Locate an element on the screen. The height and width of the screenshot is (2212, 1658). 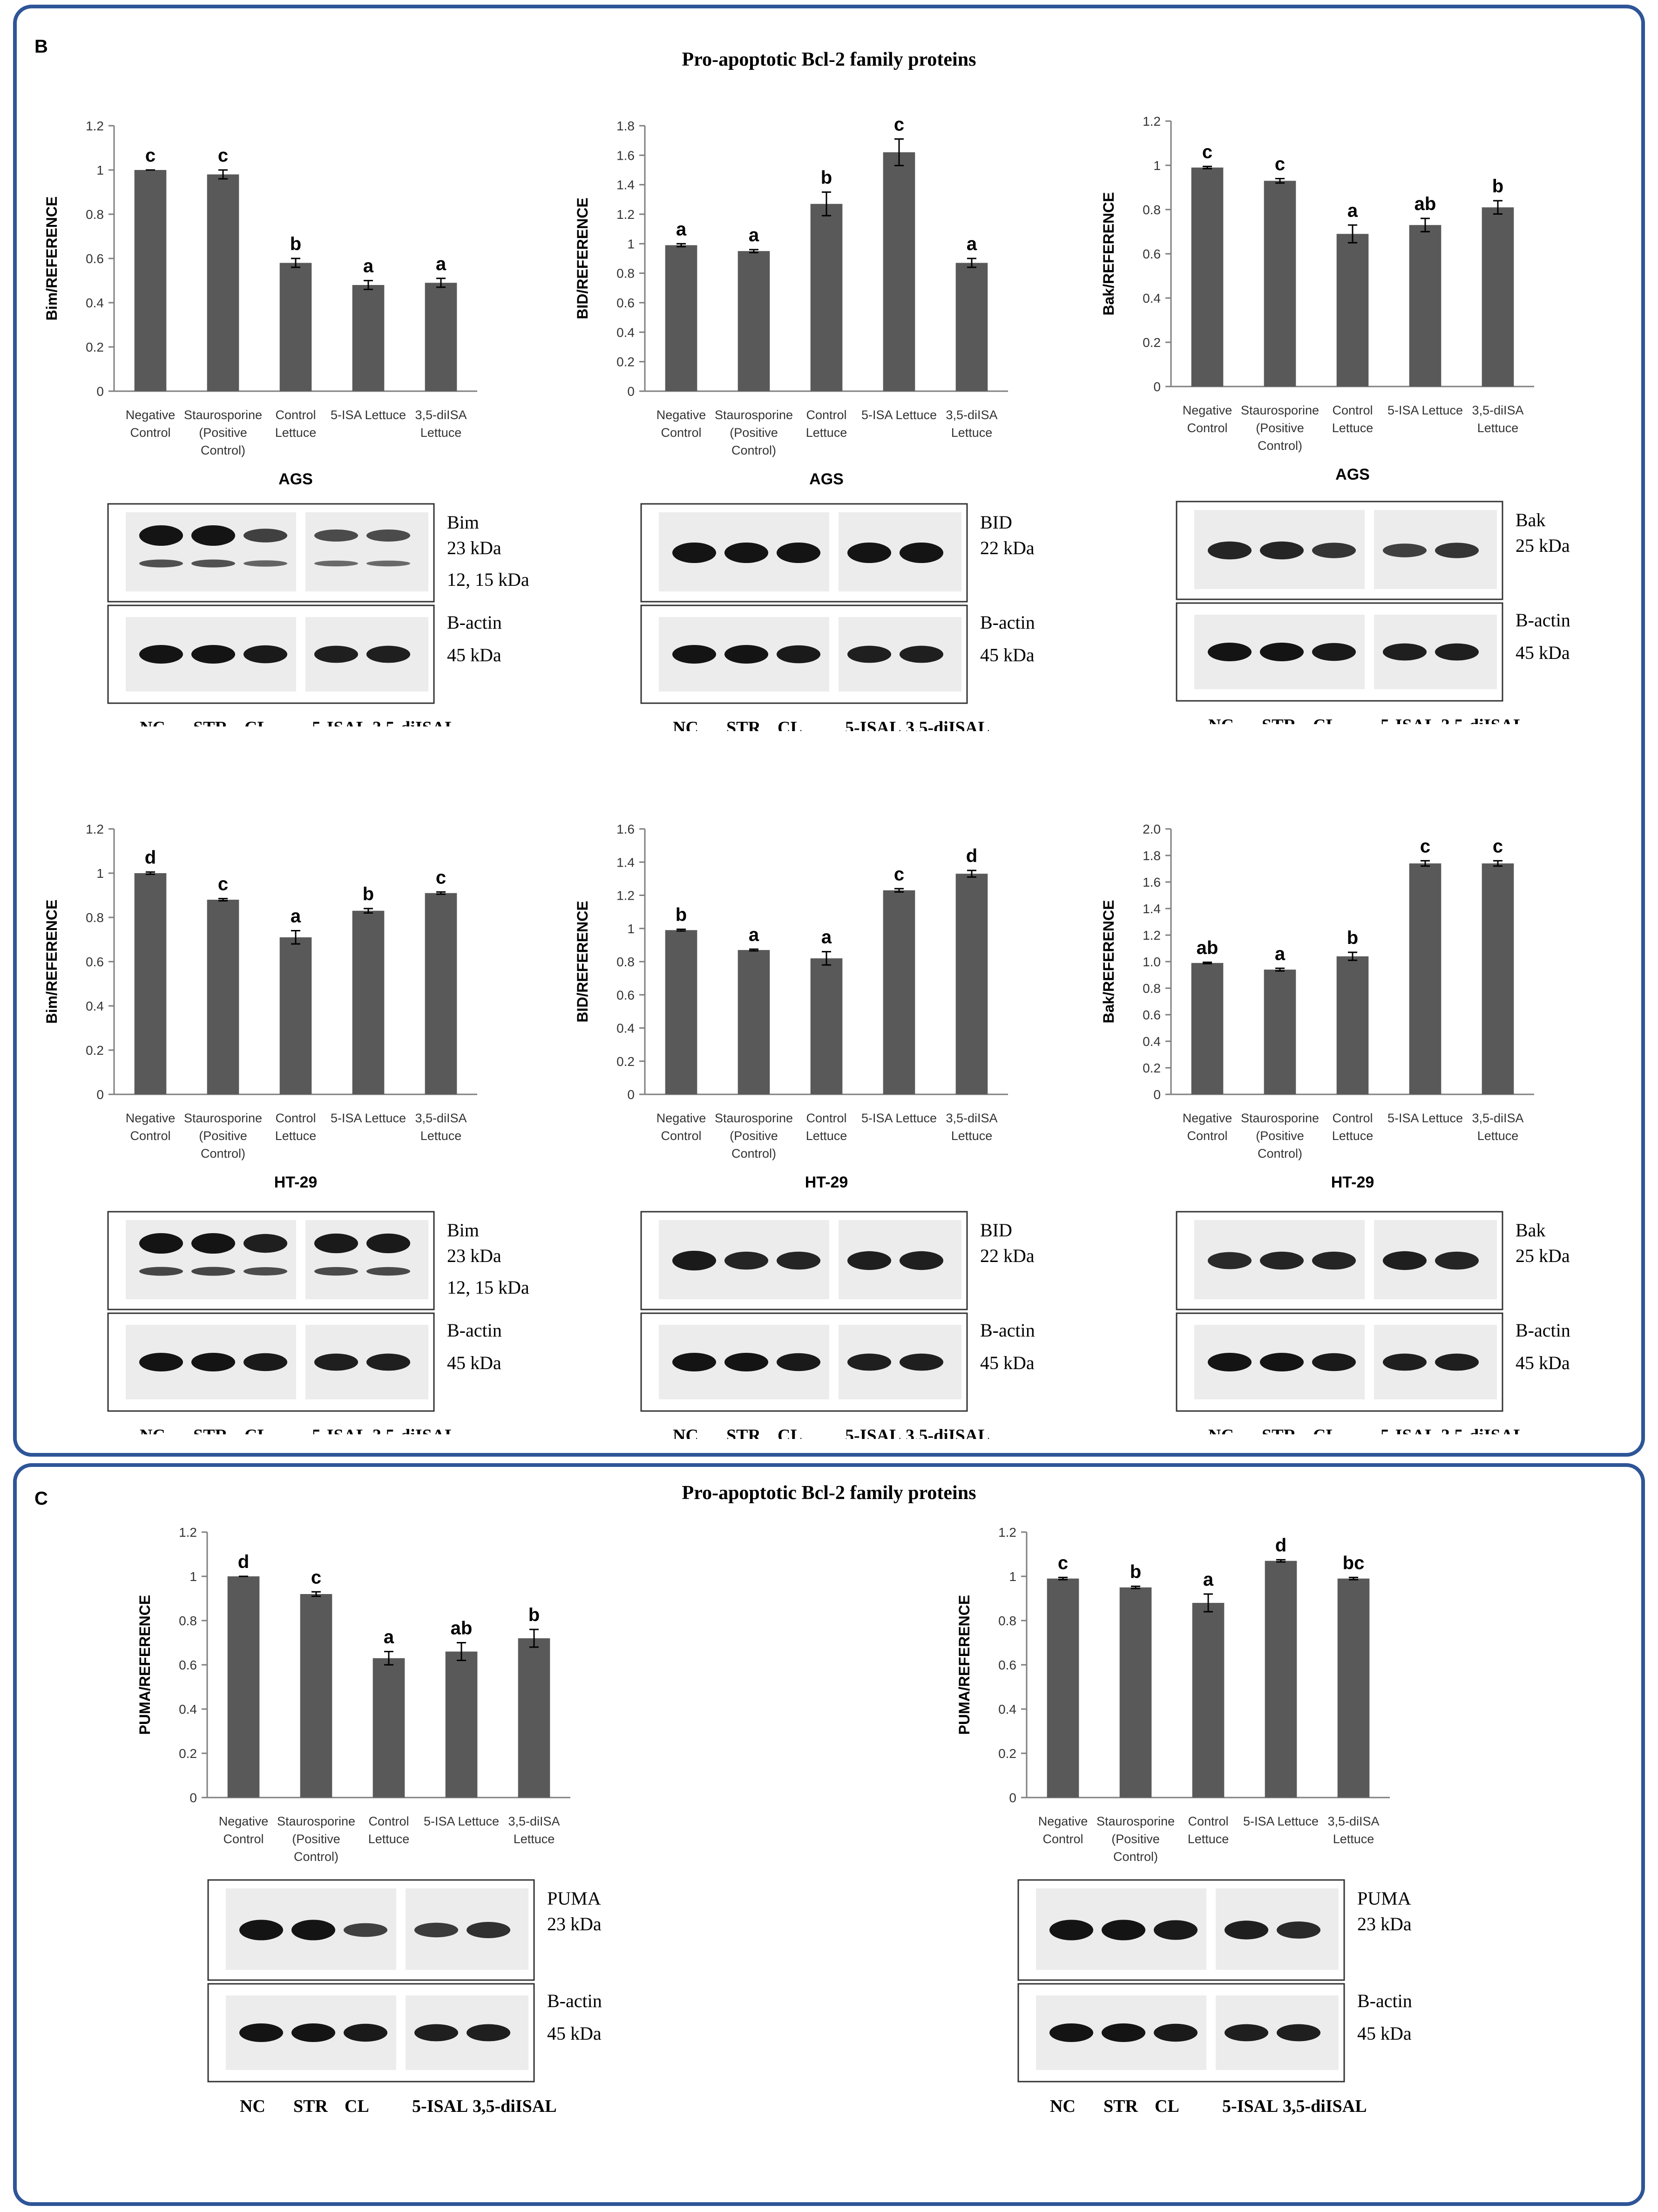
y-axis-label: BID/REFERENCE is located at coordinates (582, 258).